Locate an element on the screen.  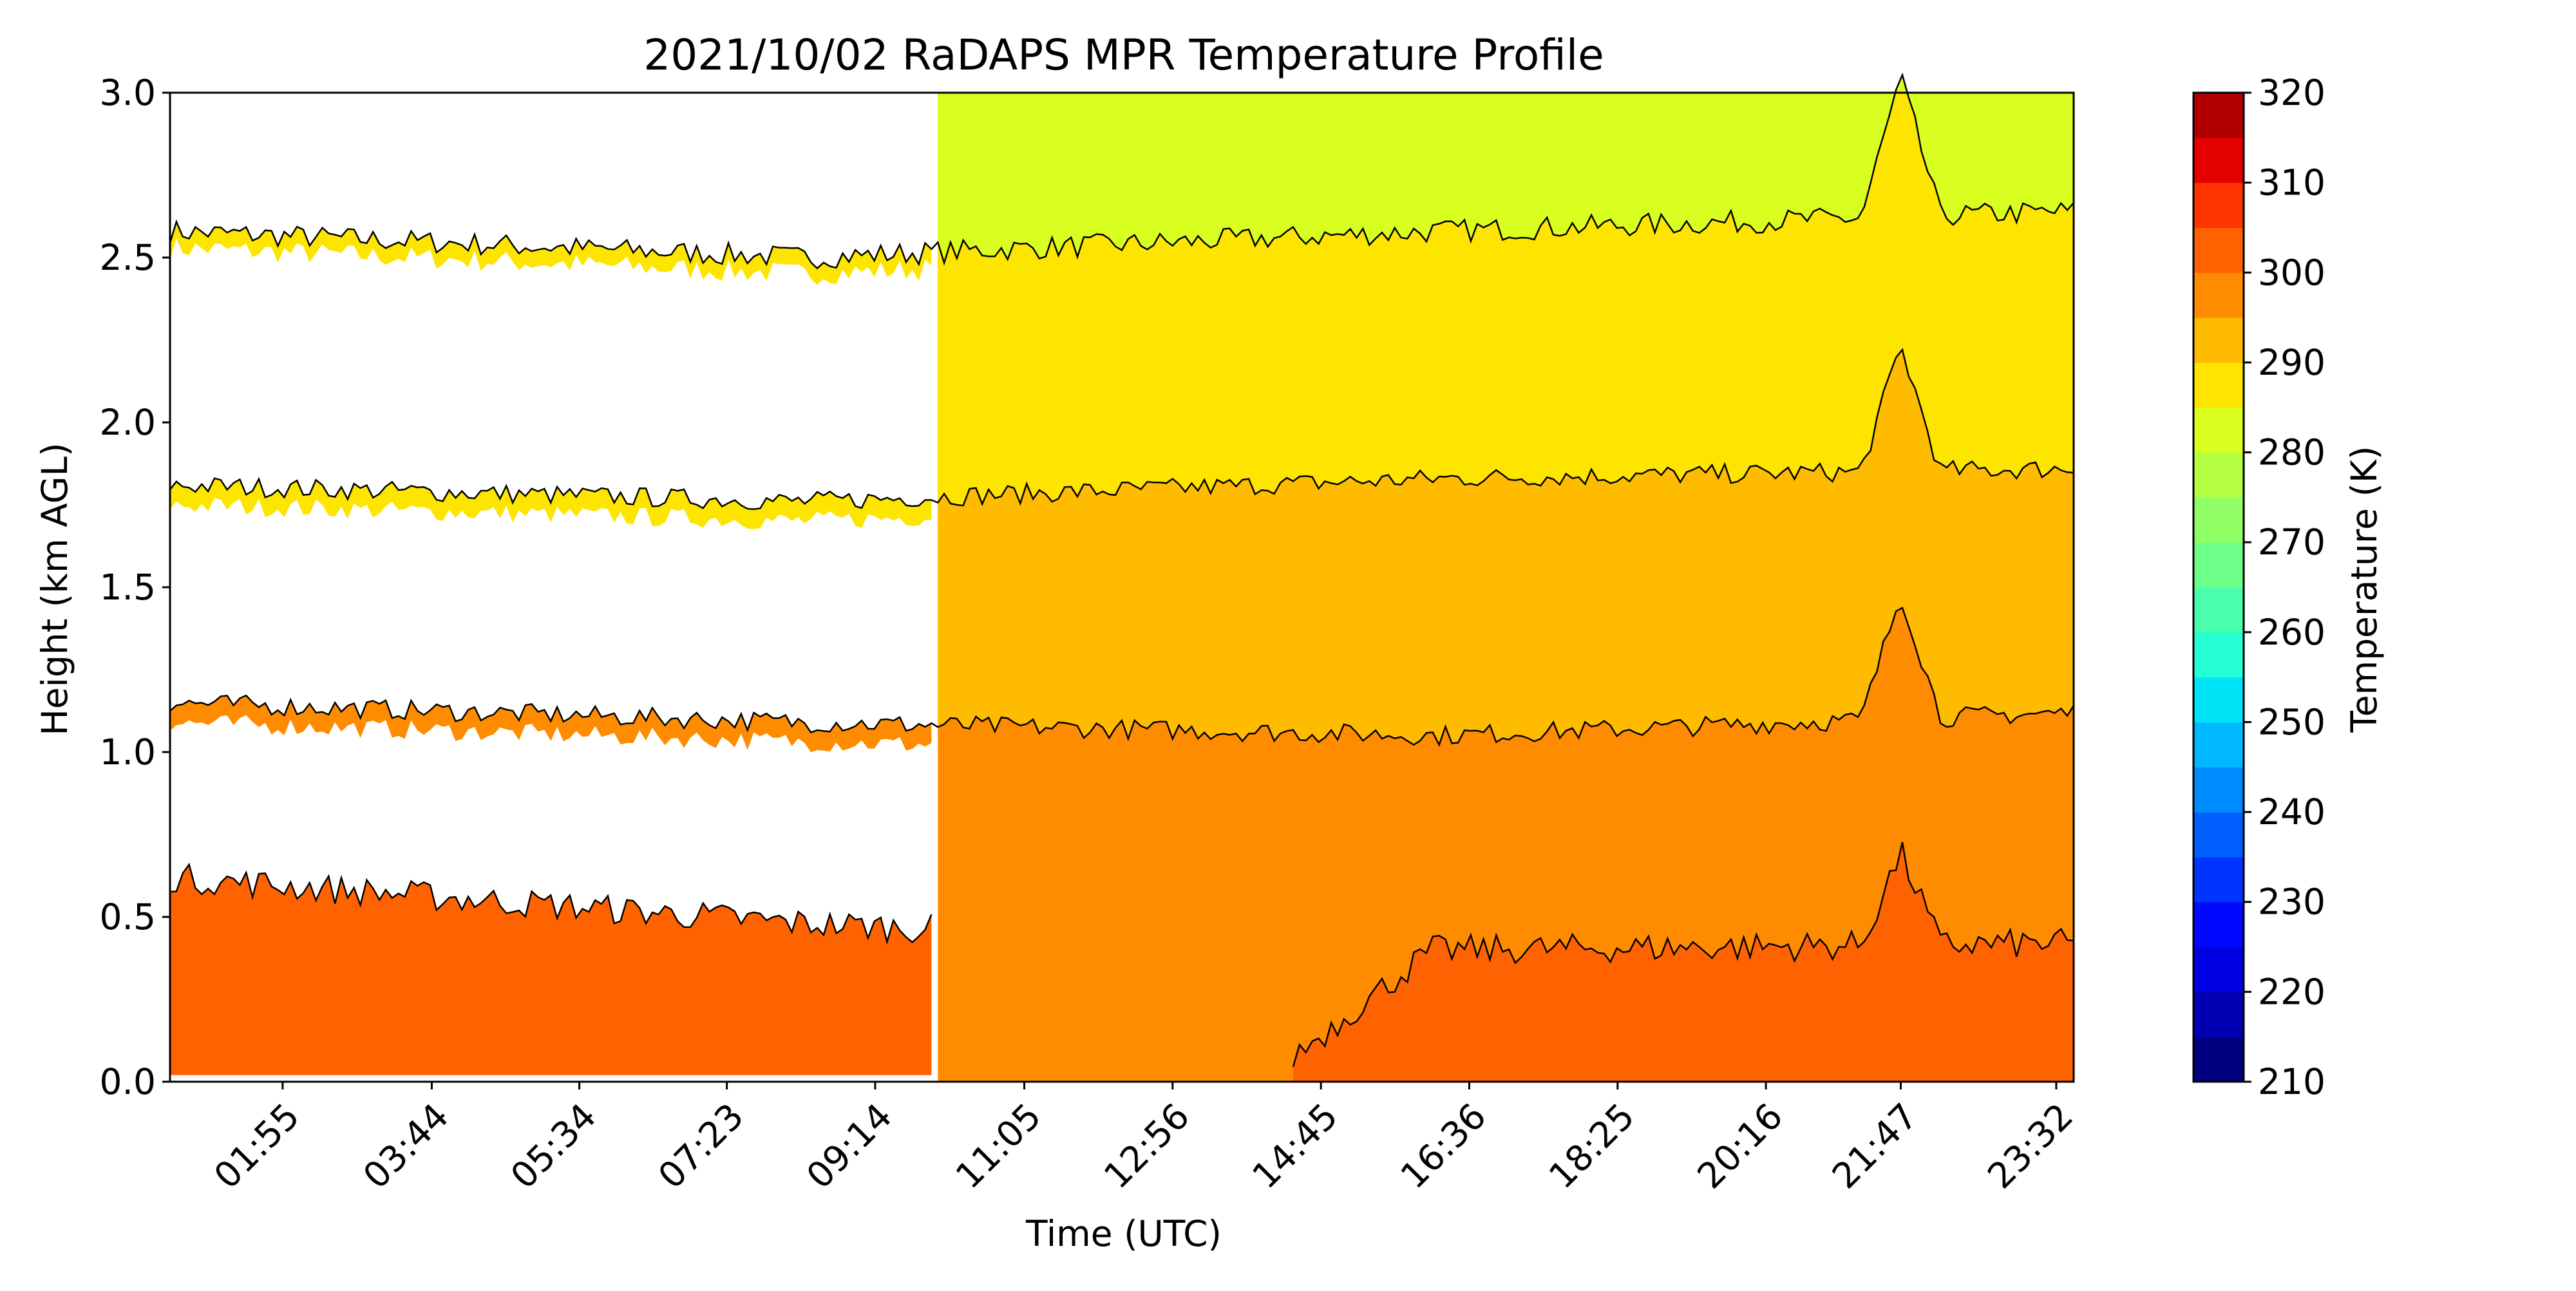
colorbar-tick-label: 210 is located at coordinates (2291, 1081).